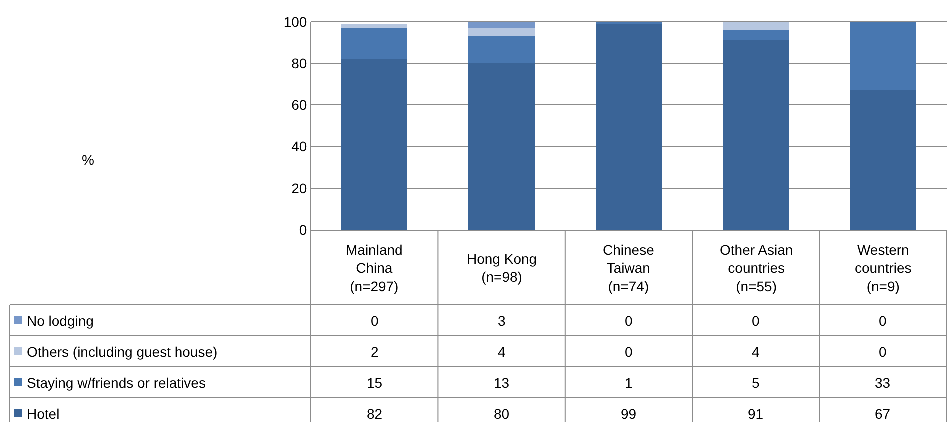 The image size is (951, 422). I want to click on data-label: 5, so click(756, 383).